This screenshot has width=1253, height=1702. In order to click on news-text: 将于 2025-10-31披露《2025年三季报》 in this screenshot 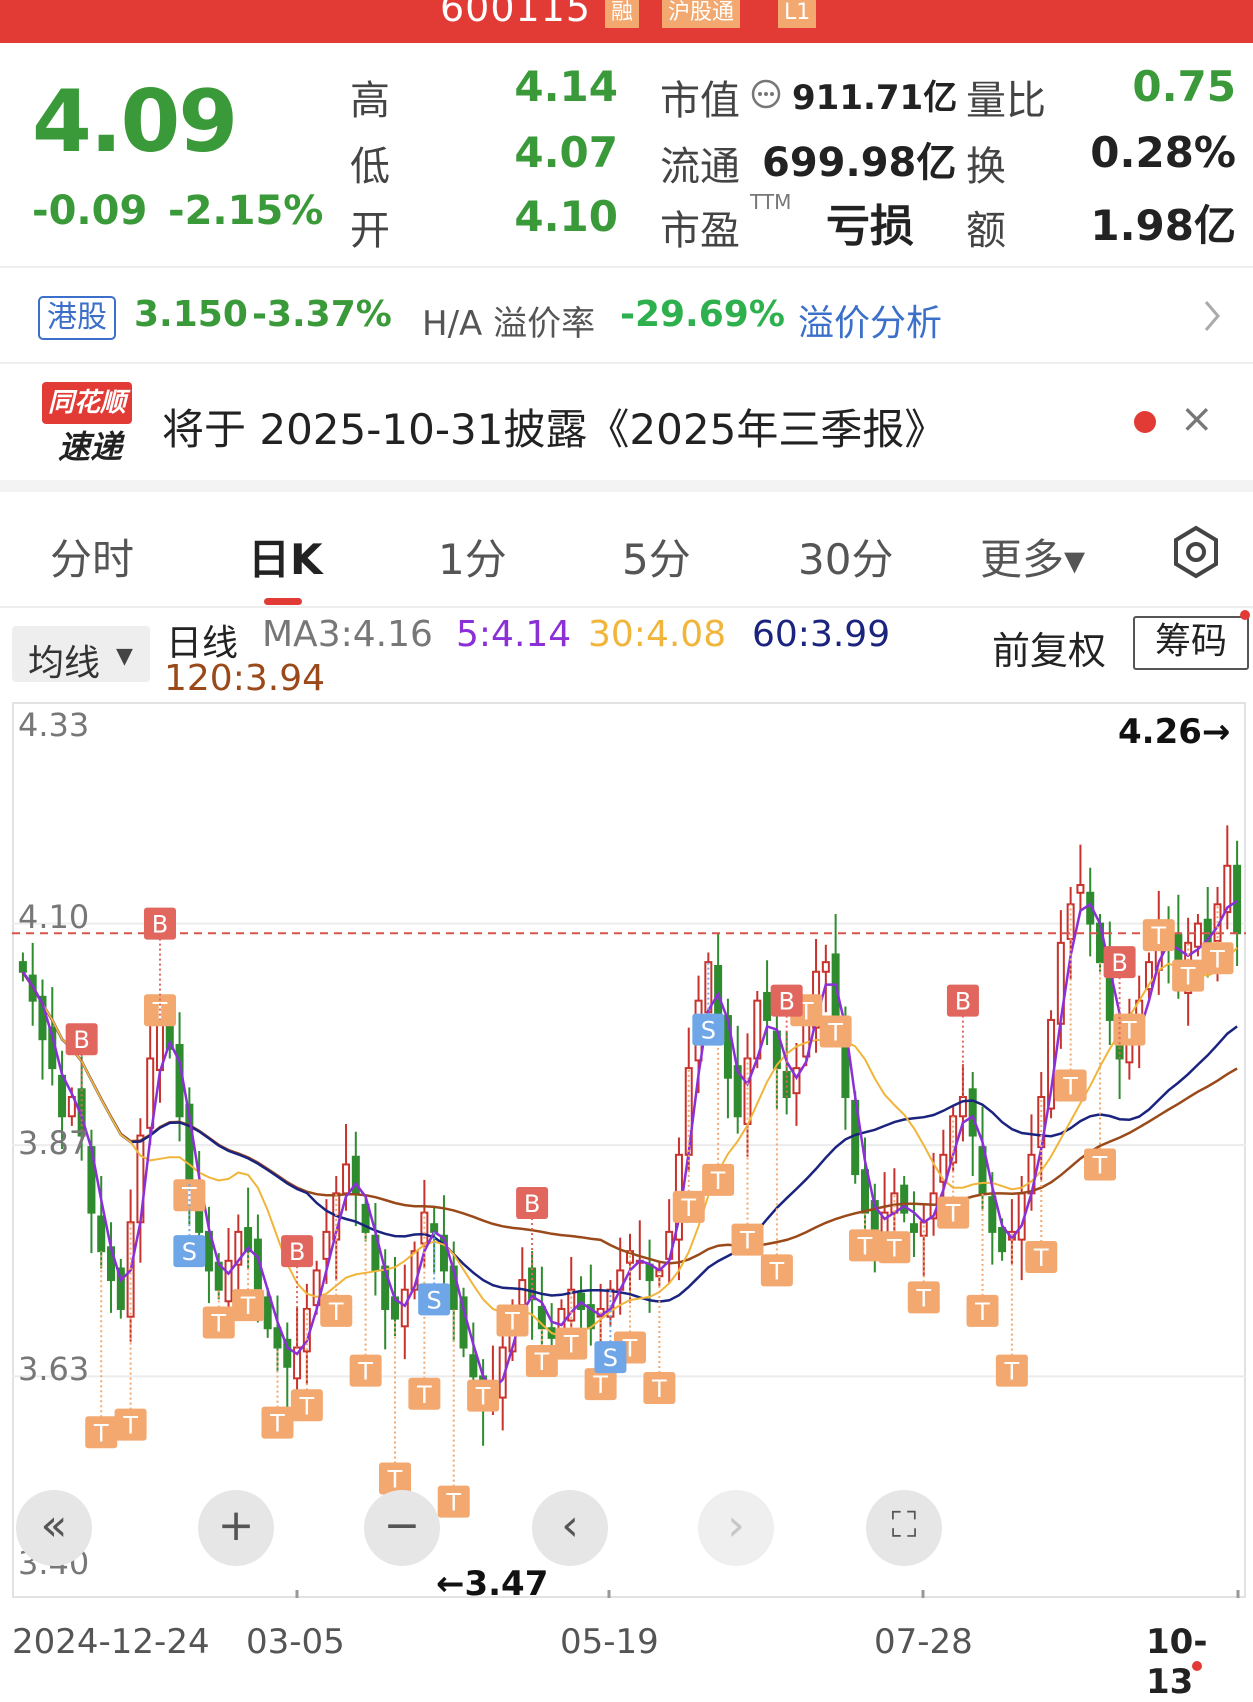, I will do `click(554, 429)`.